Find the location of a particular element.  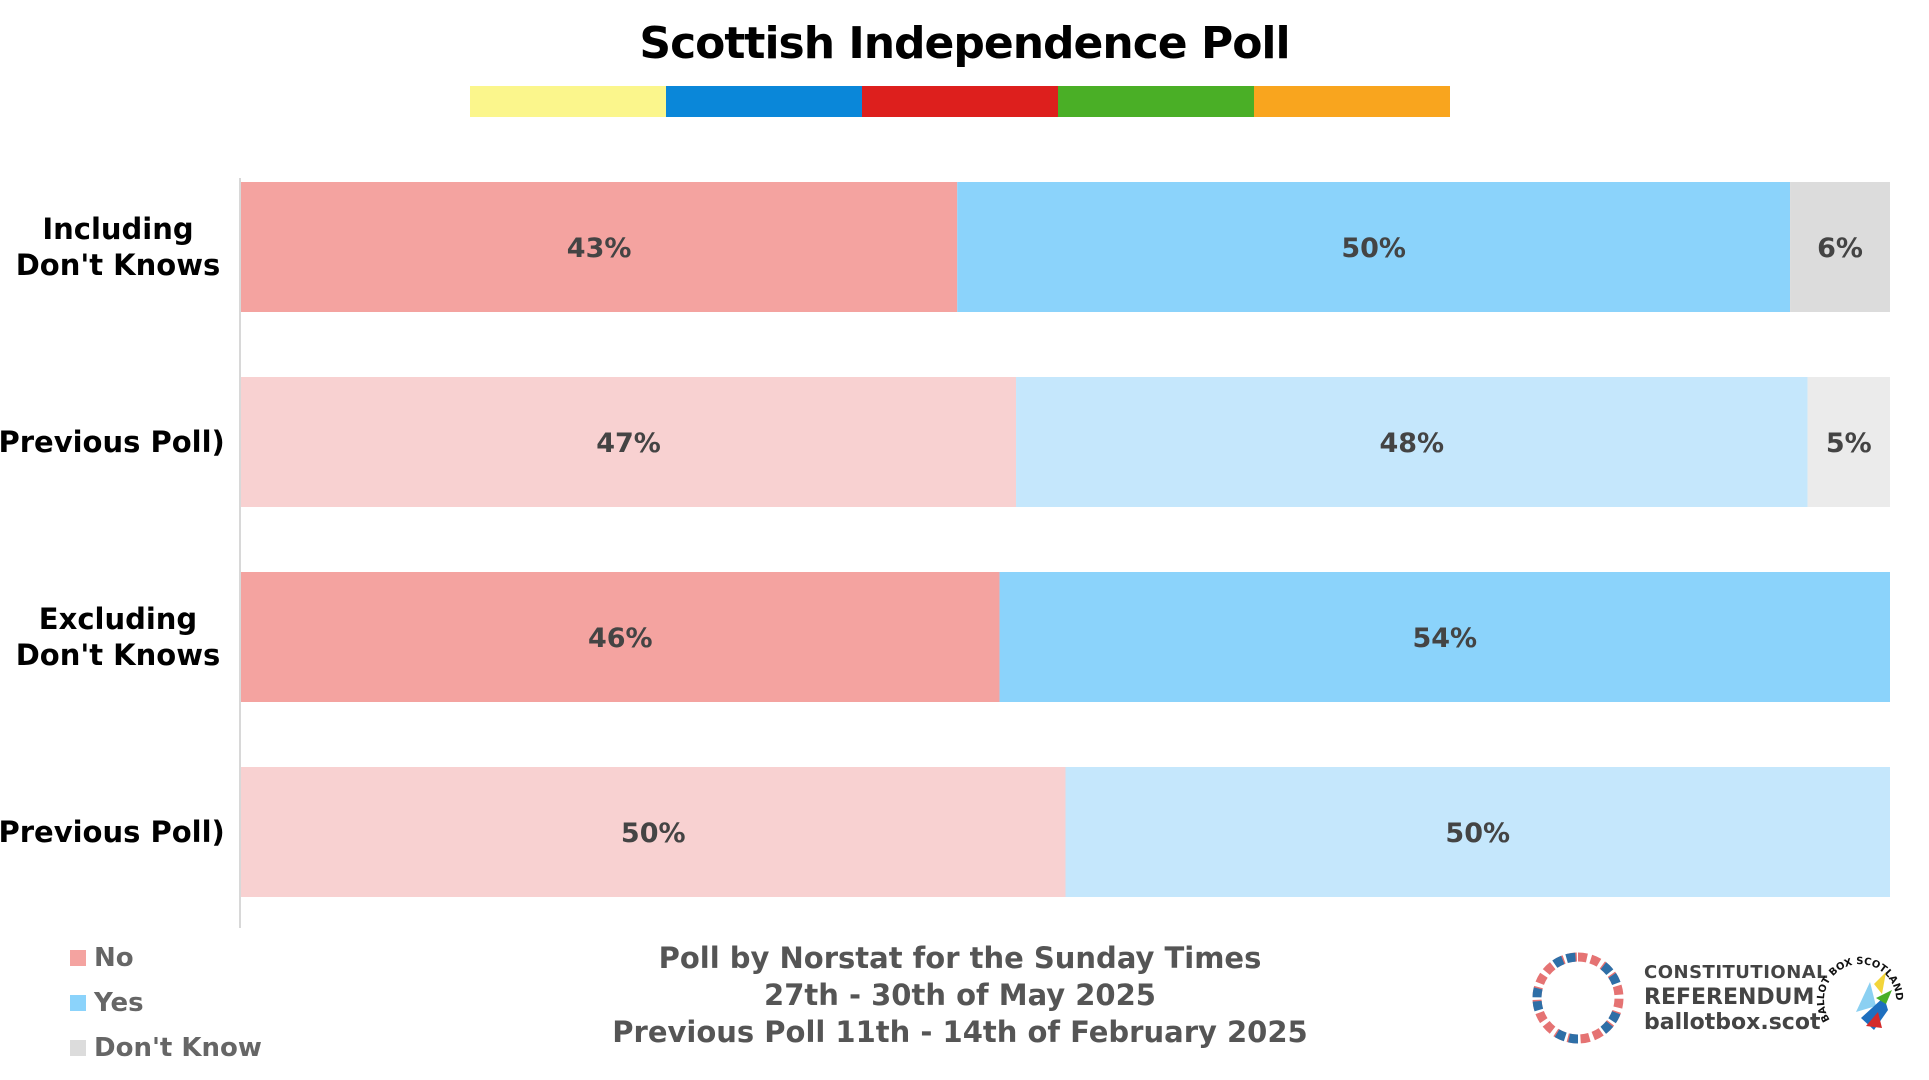

data-label-no-row-4: 50% is located at coordinates (653, 833).